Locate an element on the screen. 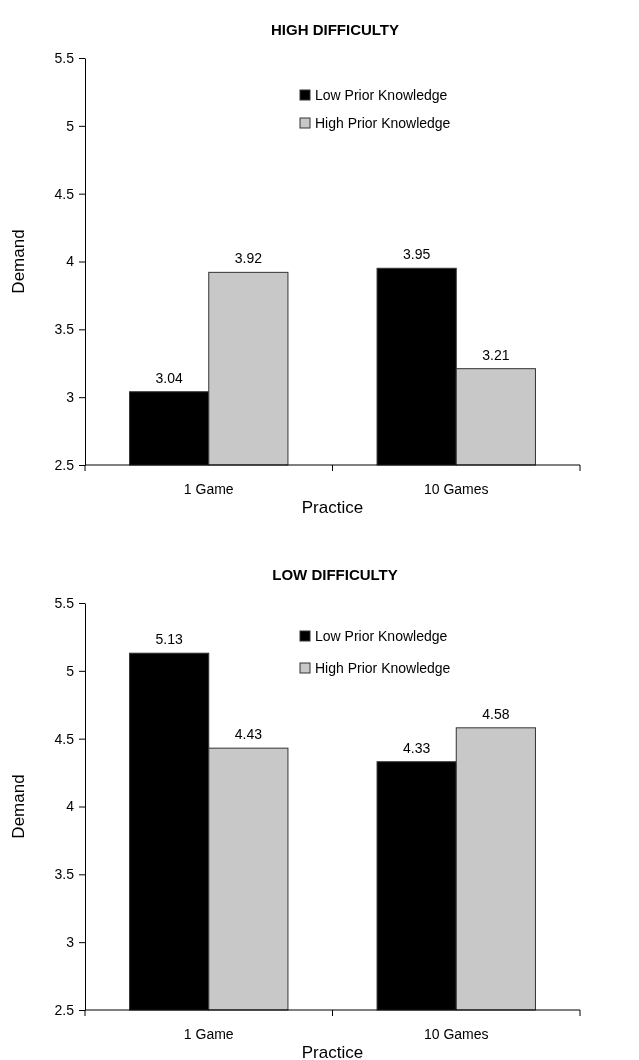 This screenshot has height=1060, width=639. chart-title: HIGH DIFFICULTY is located at coordinates (335, 29).